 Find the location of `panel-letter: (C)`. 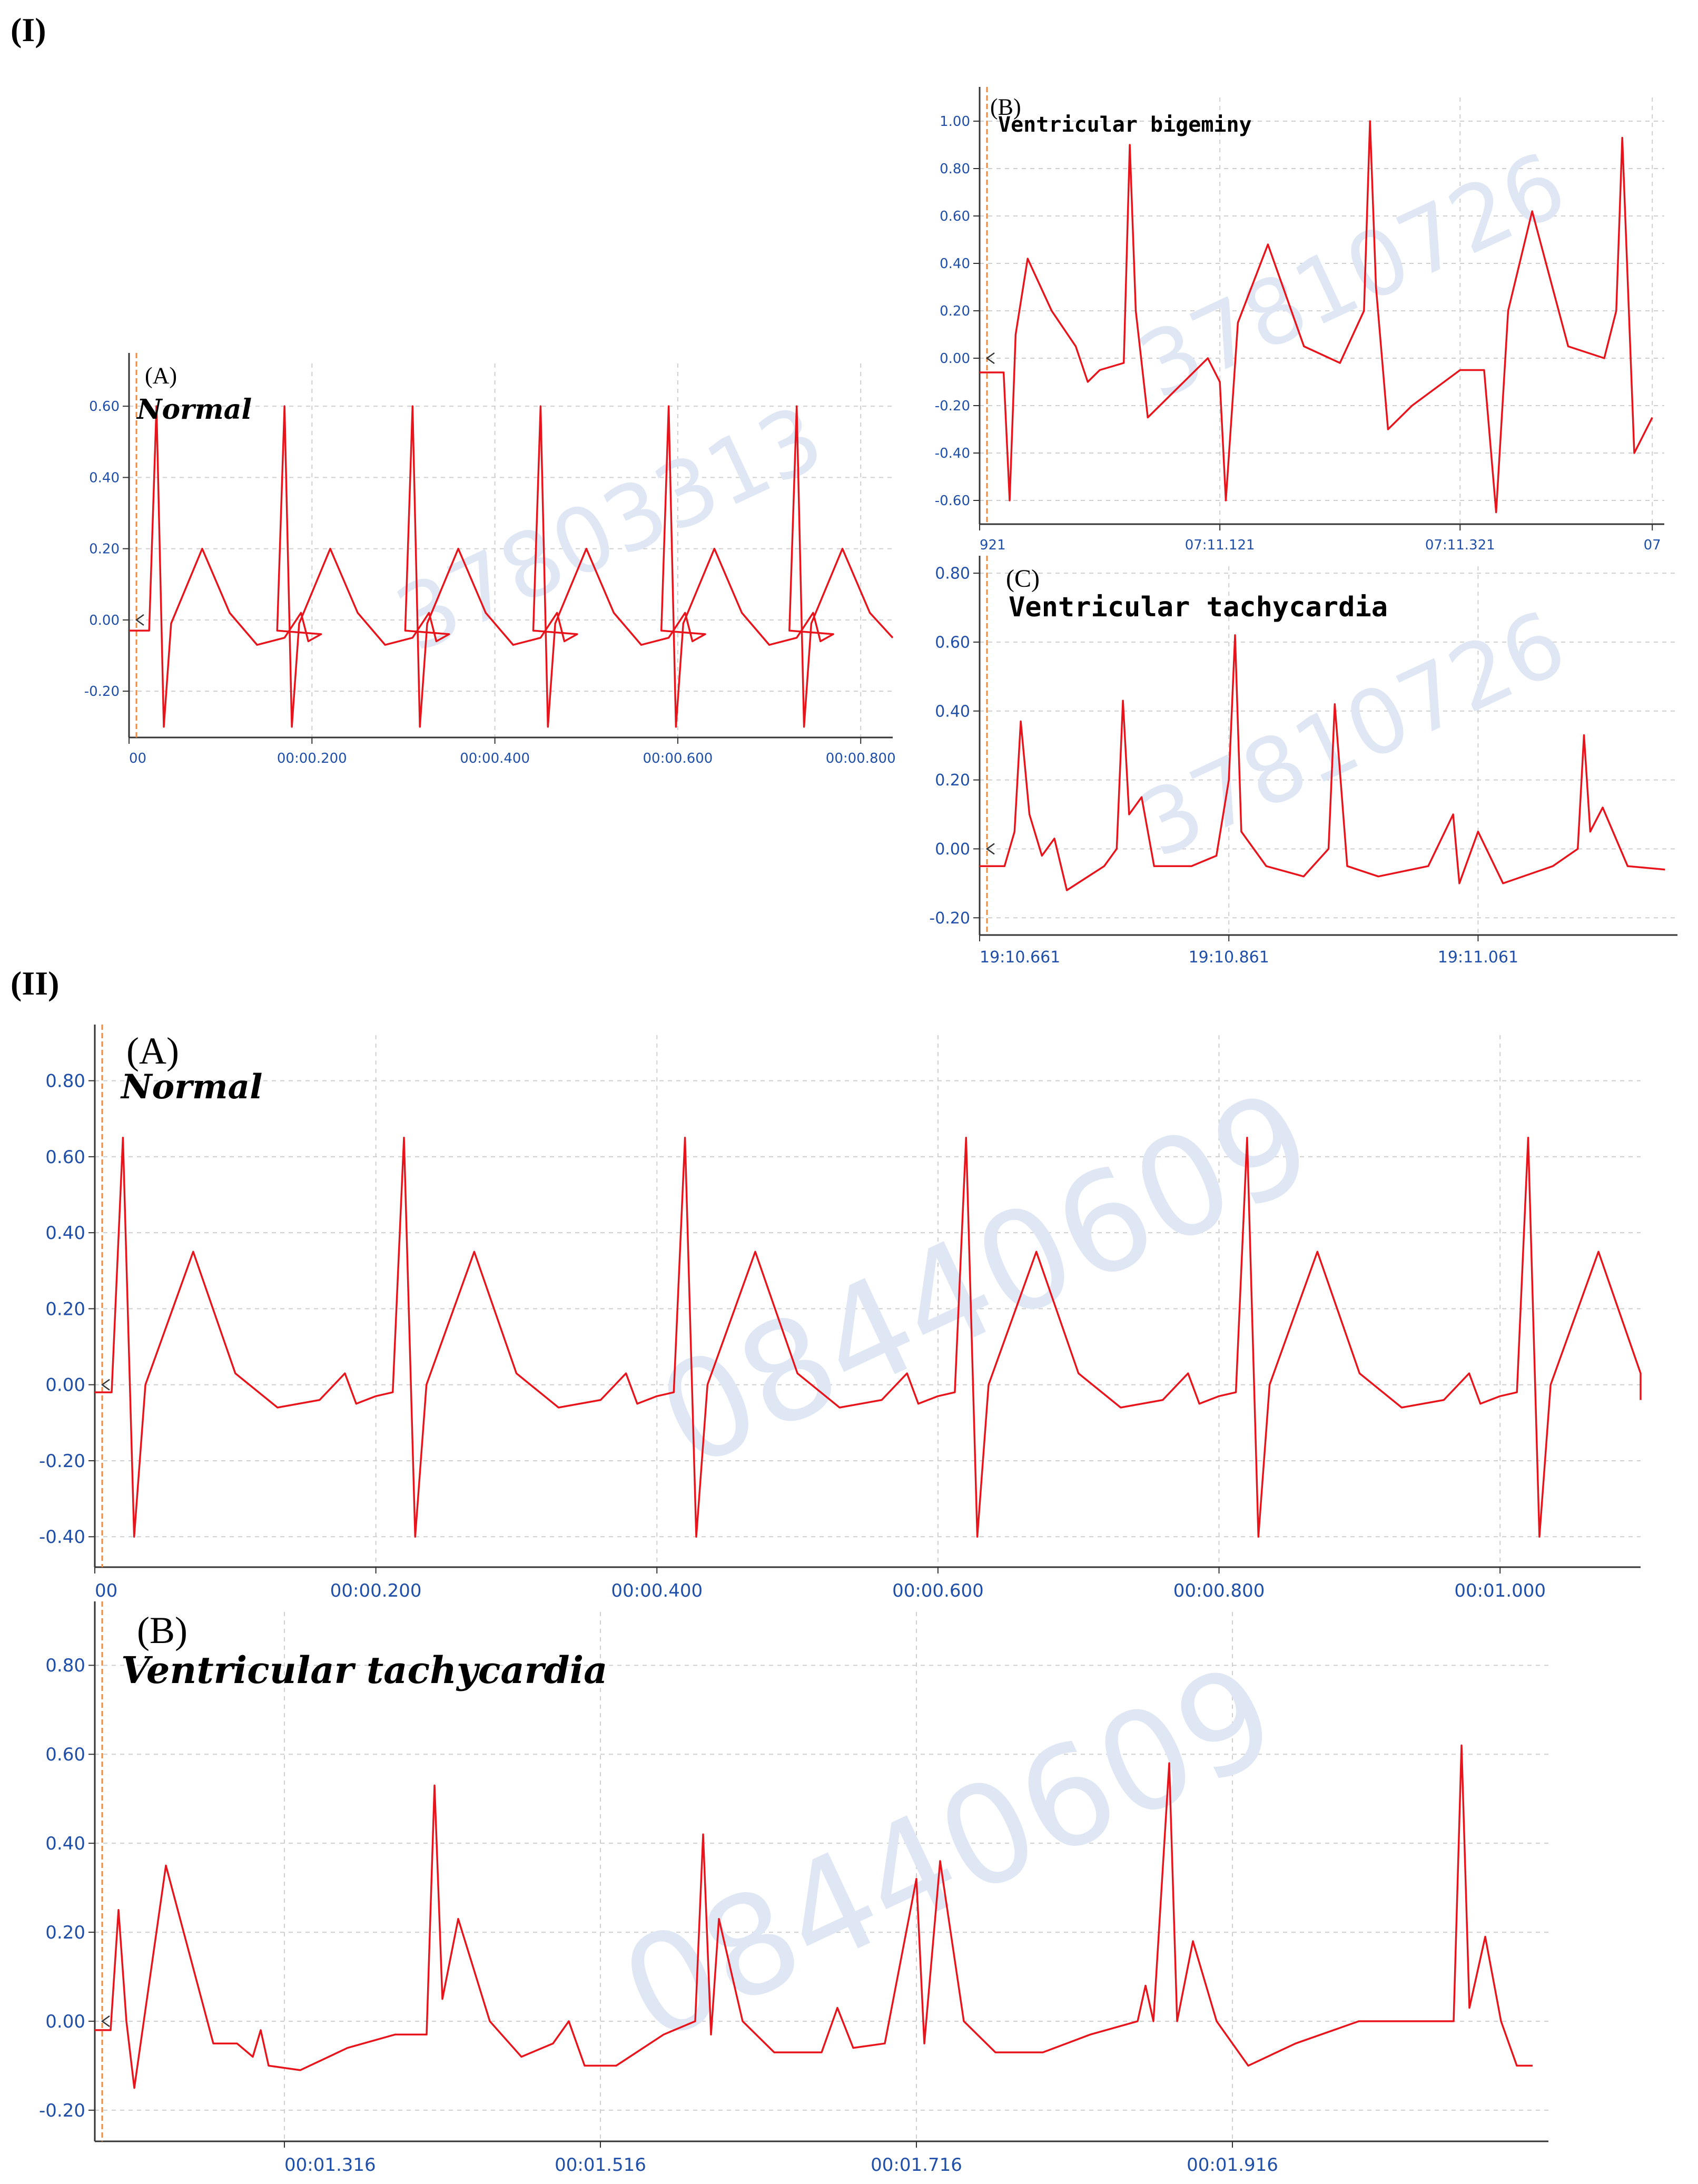

panel-letter: (C) is located at coordinates (1023, 579).